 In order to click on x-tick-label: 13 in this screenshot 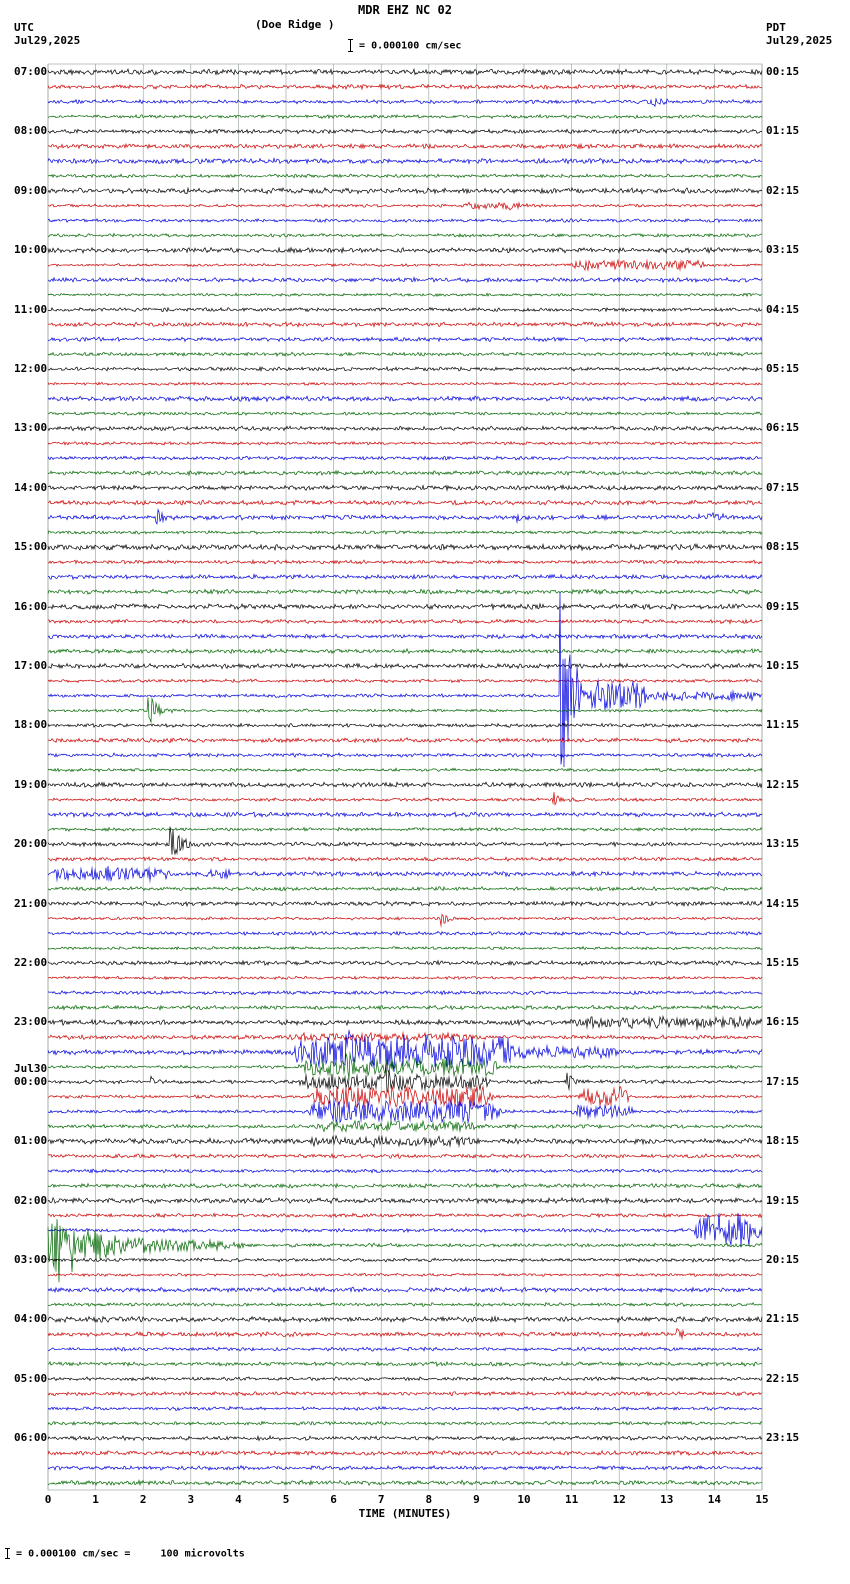, I will do `click(667, 1499)`.